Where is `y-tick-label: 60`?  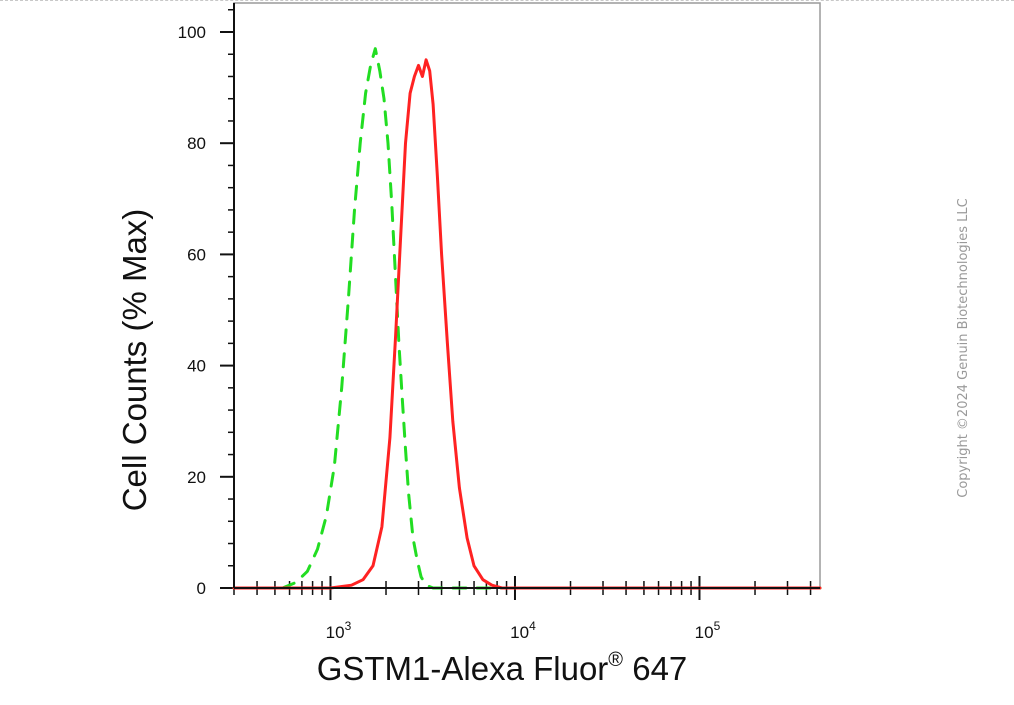
y-tick-label: 60 is located at coordinates (196, 254).